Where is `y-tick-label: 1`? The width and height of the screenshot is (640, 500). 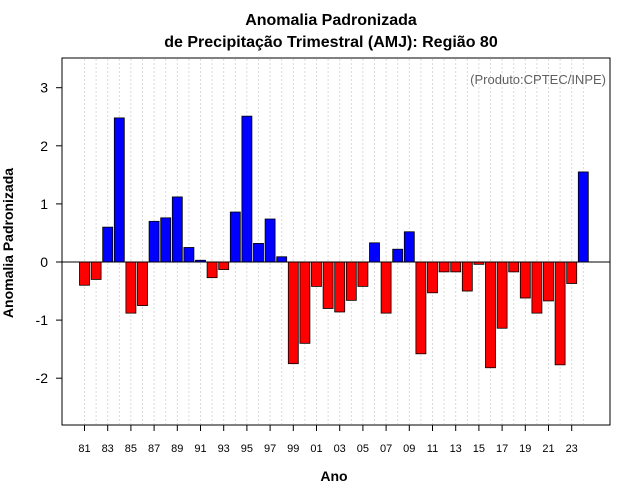 y-tick-label: 1 is located at coordinates (44, 204).